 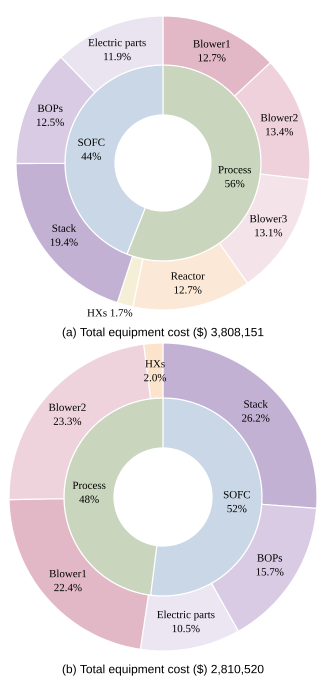 What do you see at coordinates (268, 218) in the screenshot?
I see `slice-label: Blower3` at bounding box center [268, 218].